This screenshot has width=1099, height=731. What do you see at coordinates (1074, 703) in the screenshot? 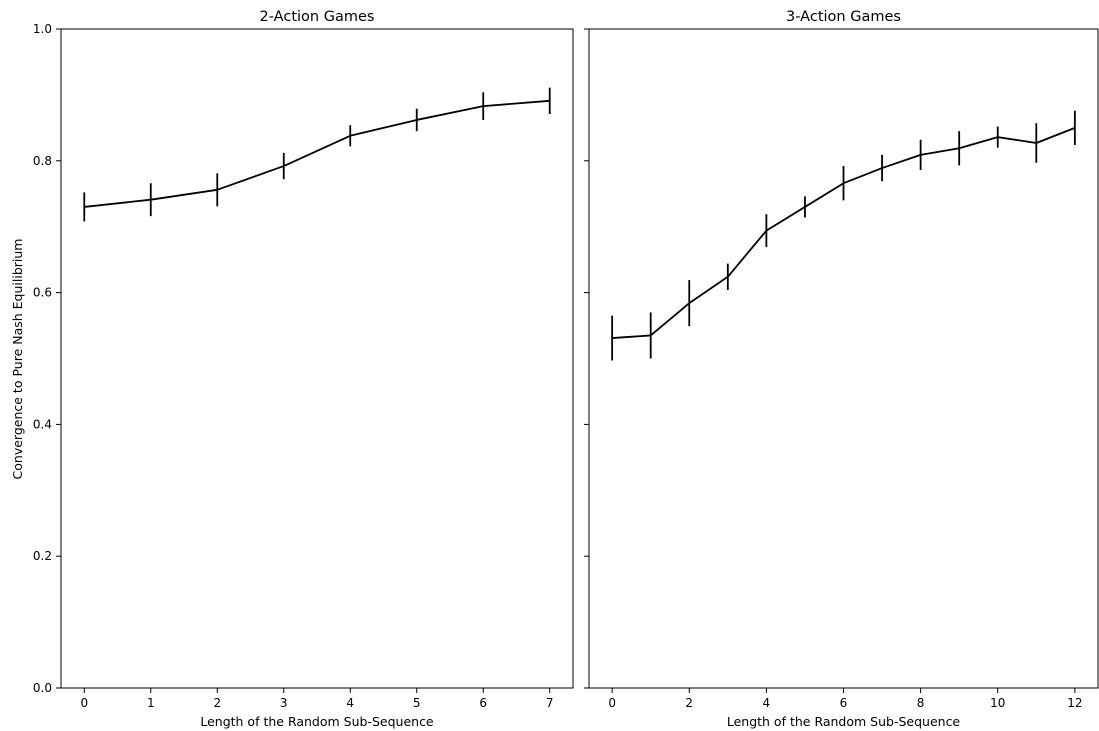
I see `x-tick-label: 12` at bounding box center [1074, 703].